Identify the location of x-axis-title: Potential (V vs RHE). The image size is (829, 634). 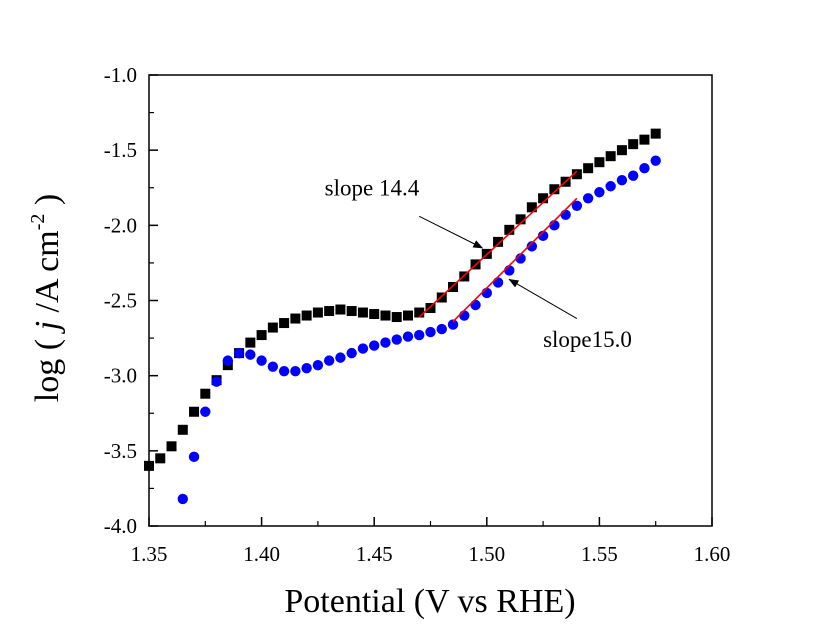
(429, 601).